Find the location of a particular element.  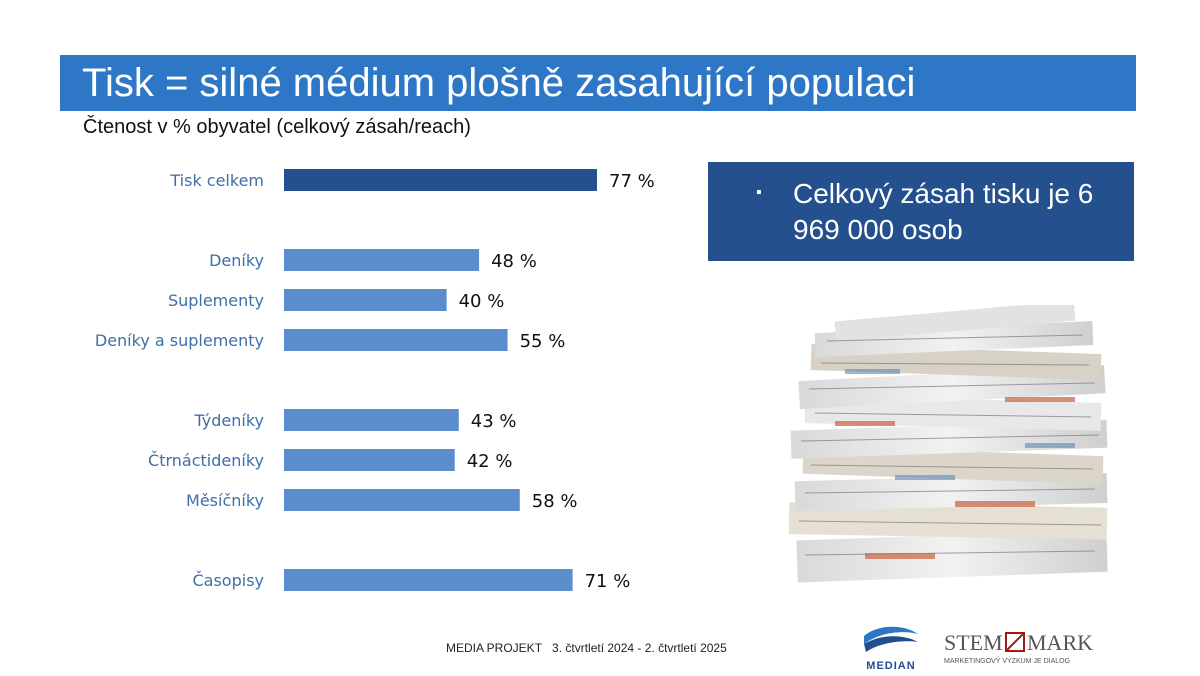

value-label: 42 % is located at coordinates (490, 461).